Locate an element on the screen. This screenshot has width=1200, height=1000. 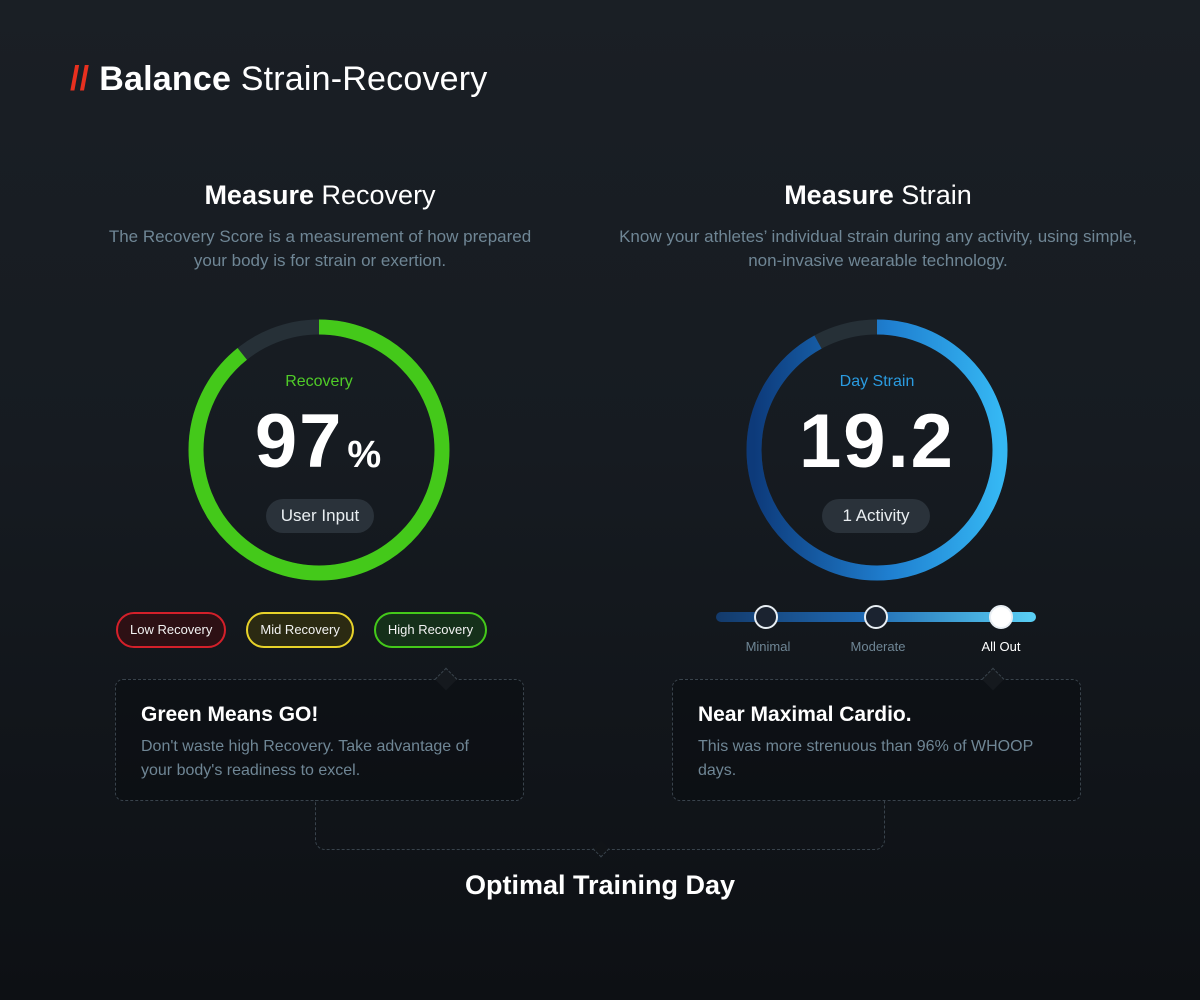
slider-label-minimal: Minimal is located at coordinates (768, 646).